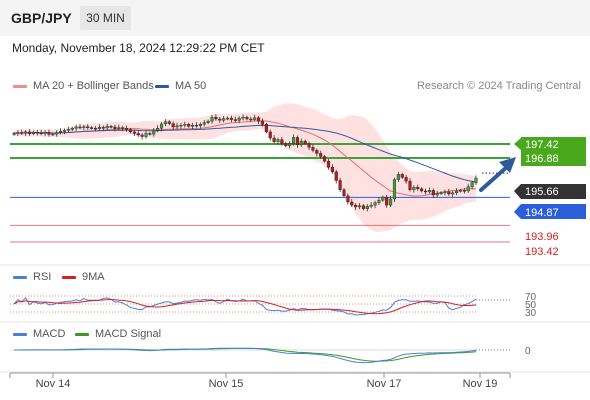 The height and width of the screenshot is (400, 590). Describe the element at coordinates (553, 211) in the screenshot. I see `support-tag-box` at that location.